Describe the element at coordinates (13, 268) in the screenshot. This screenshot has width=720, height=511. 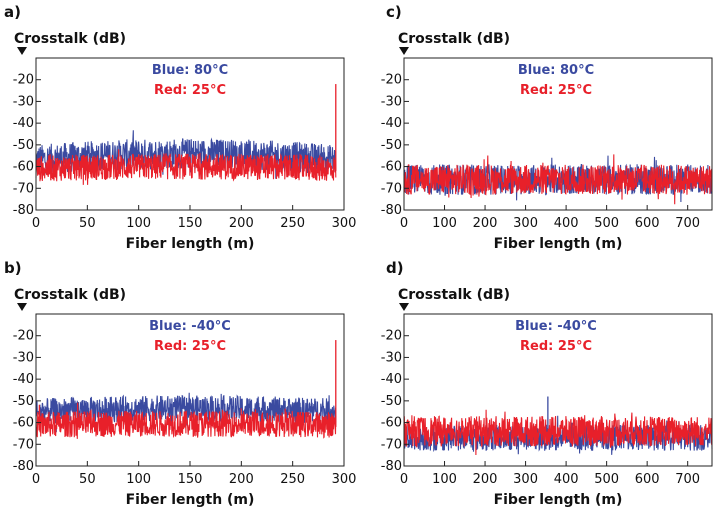
I see `panel-label: b)` at that location.